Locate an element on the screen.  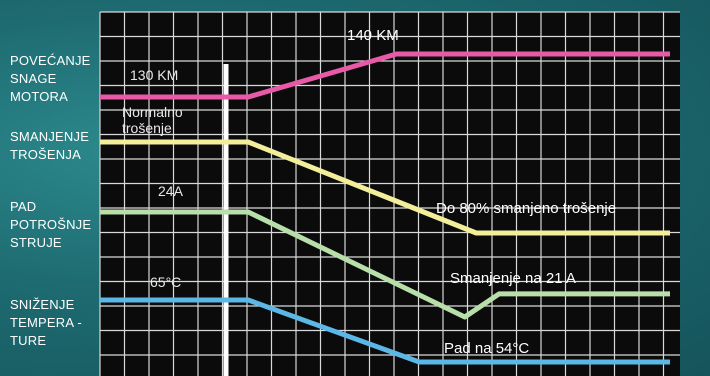
series-line-temperature is located at coordinates (385, 331).